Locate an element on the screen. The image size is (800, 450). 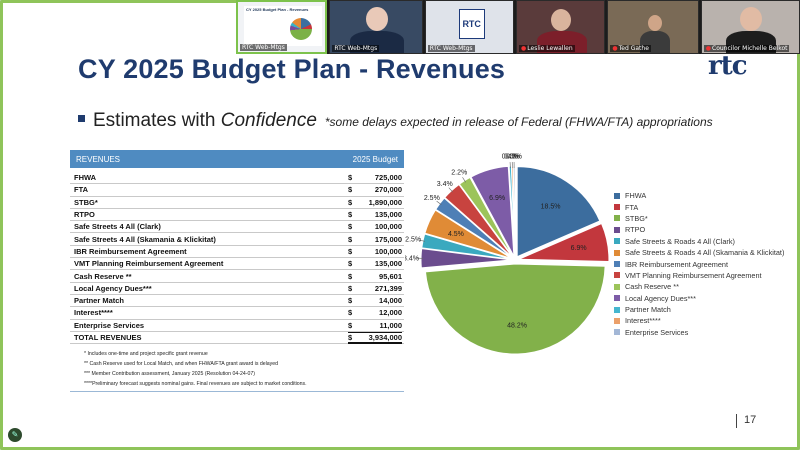
legend-item: STBG* is located at coordinates (699, 218).